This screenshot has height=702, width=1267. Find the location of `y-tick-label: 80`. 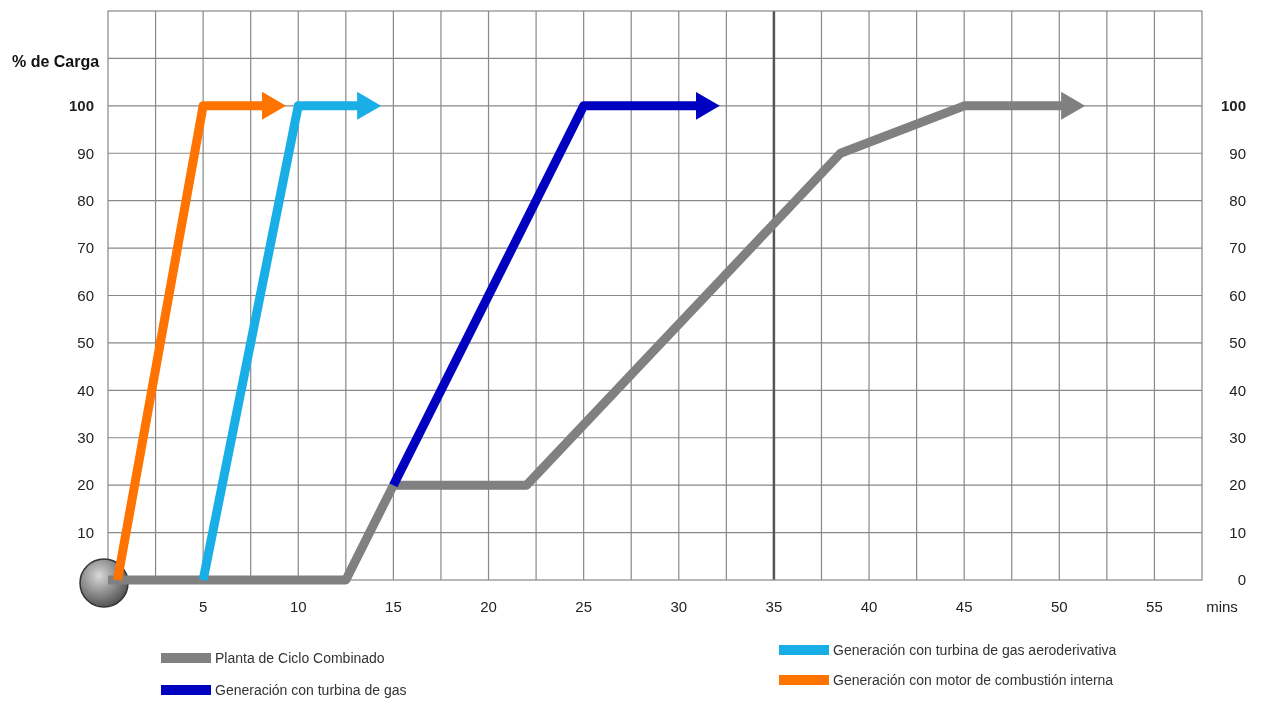

y-tick-label: 80 is located at coordinates (85, 200).